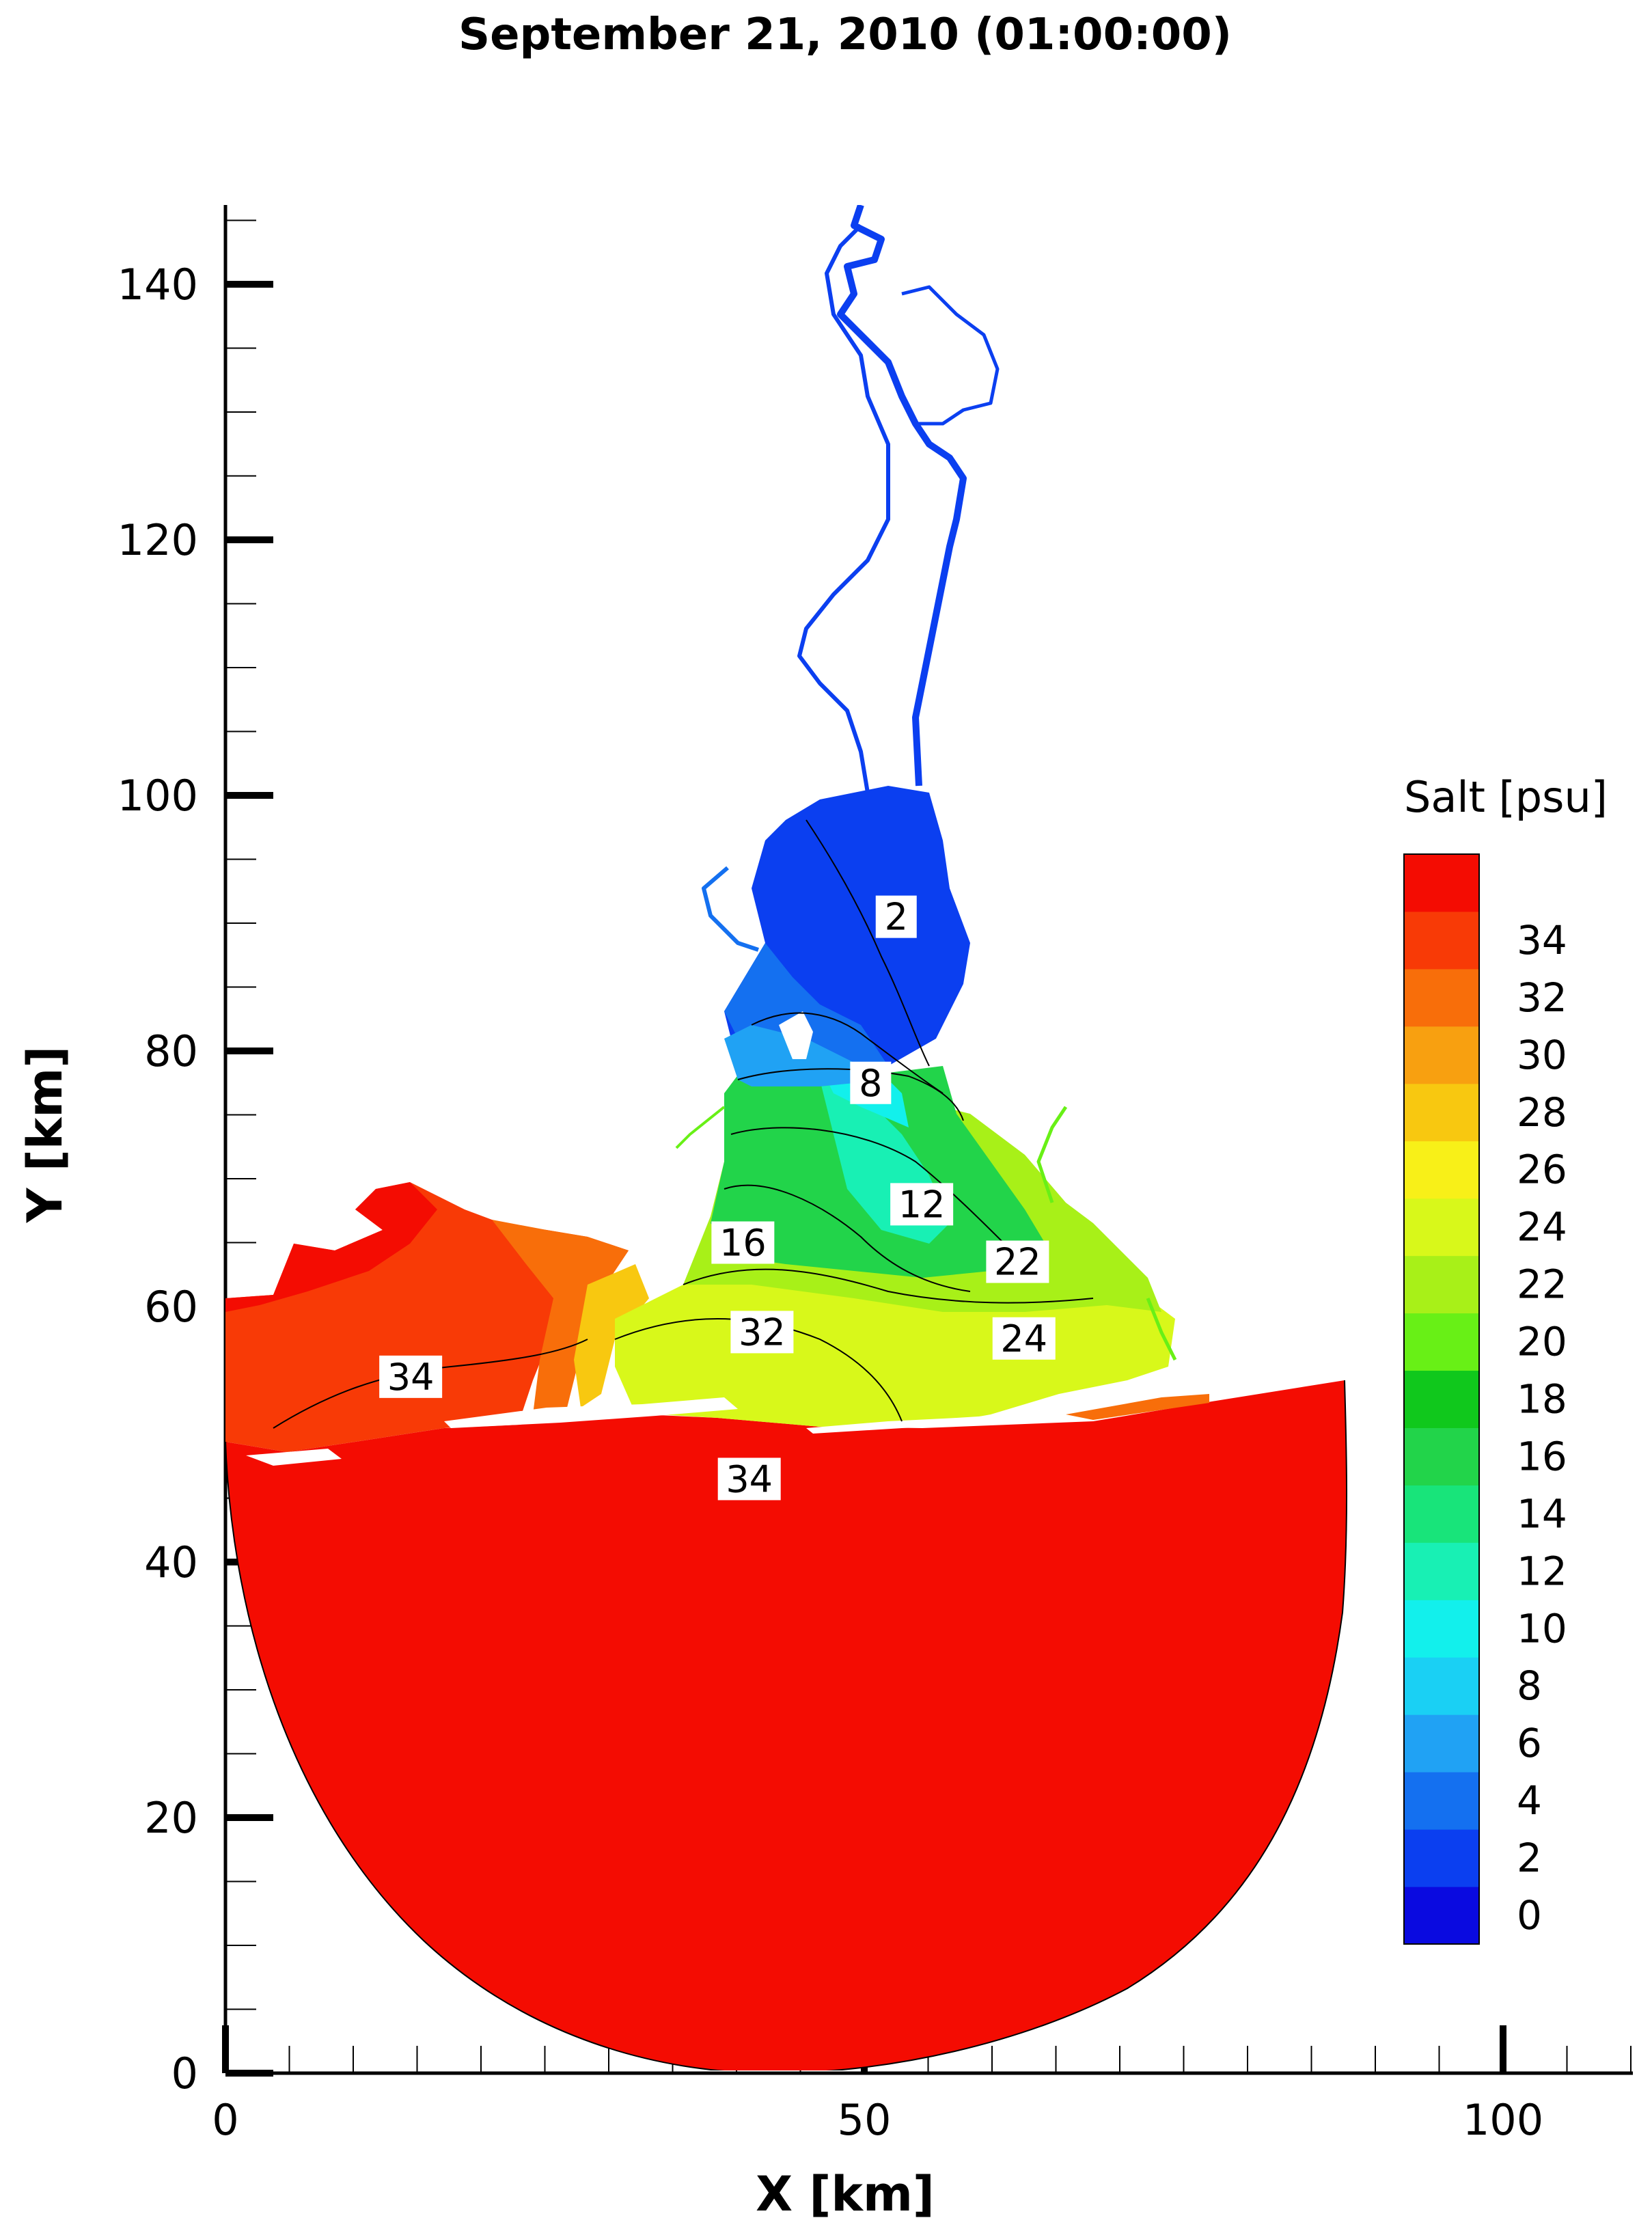 This screenshot has height=2231, width=1652. What do you see at coordinates (870, 1083) in the screenshot?
I see `contour-label: 8` at bounding box center [870, 1083].